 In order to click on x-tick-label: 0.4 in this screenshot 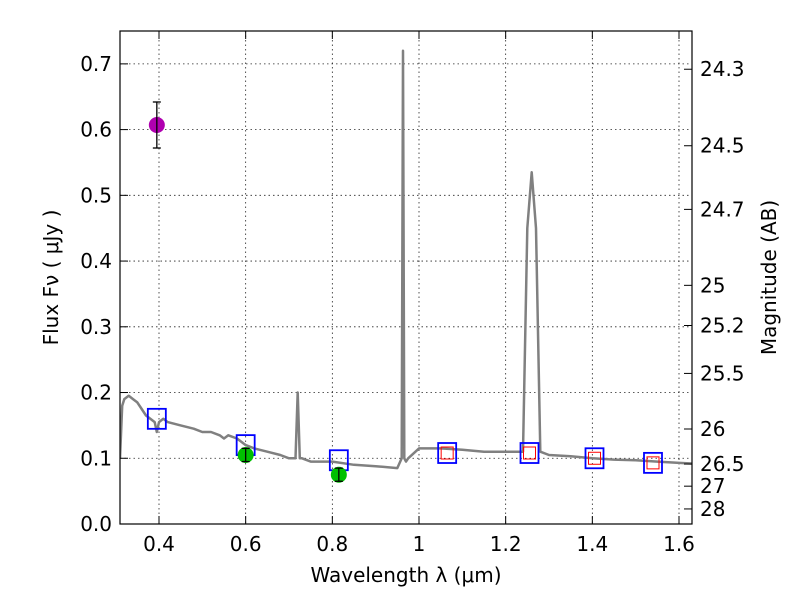, I will do `click(159, 544)`.